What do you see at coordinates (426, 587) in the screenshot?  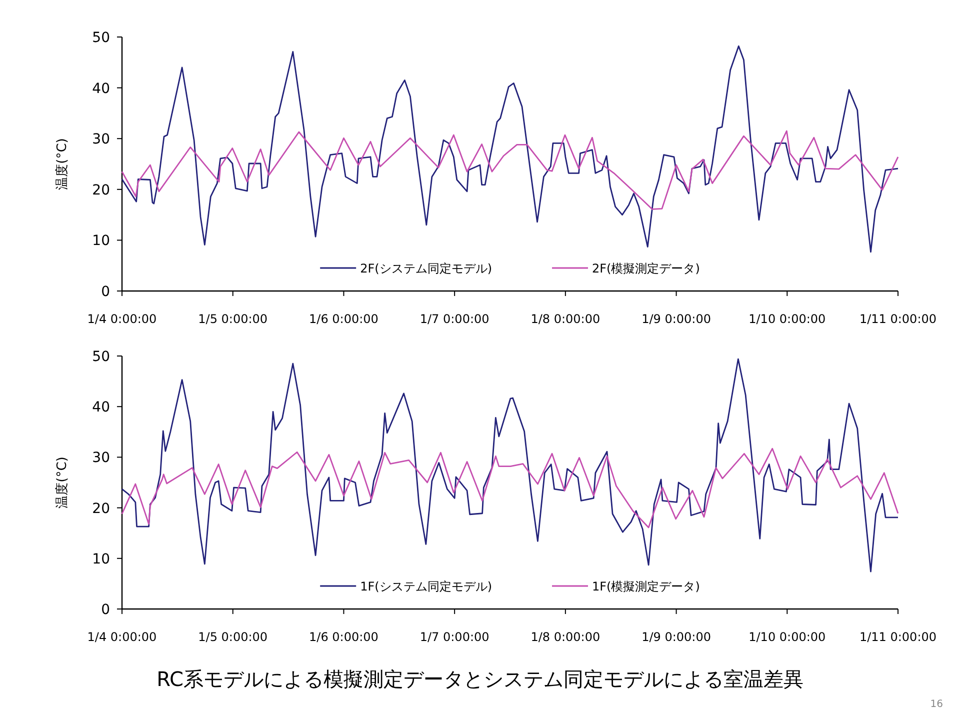 I see `legend-label: 1F(システム同定モデル)` at bounding box center [426, 587].